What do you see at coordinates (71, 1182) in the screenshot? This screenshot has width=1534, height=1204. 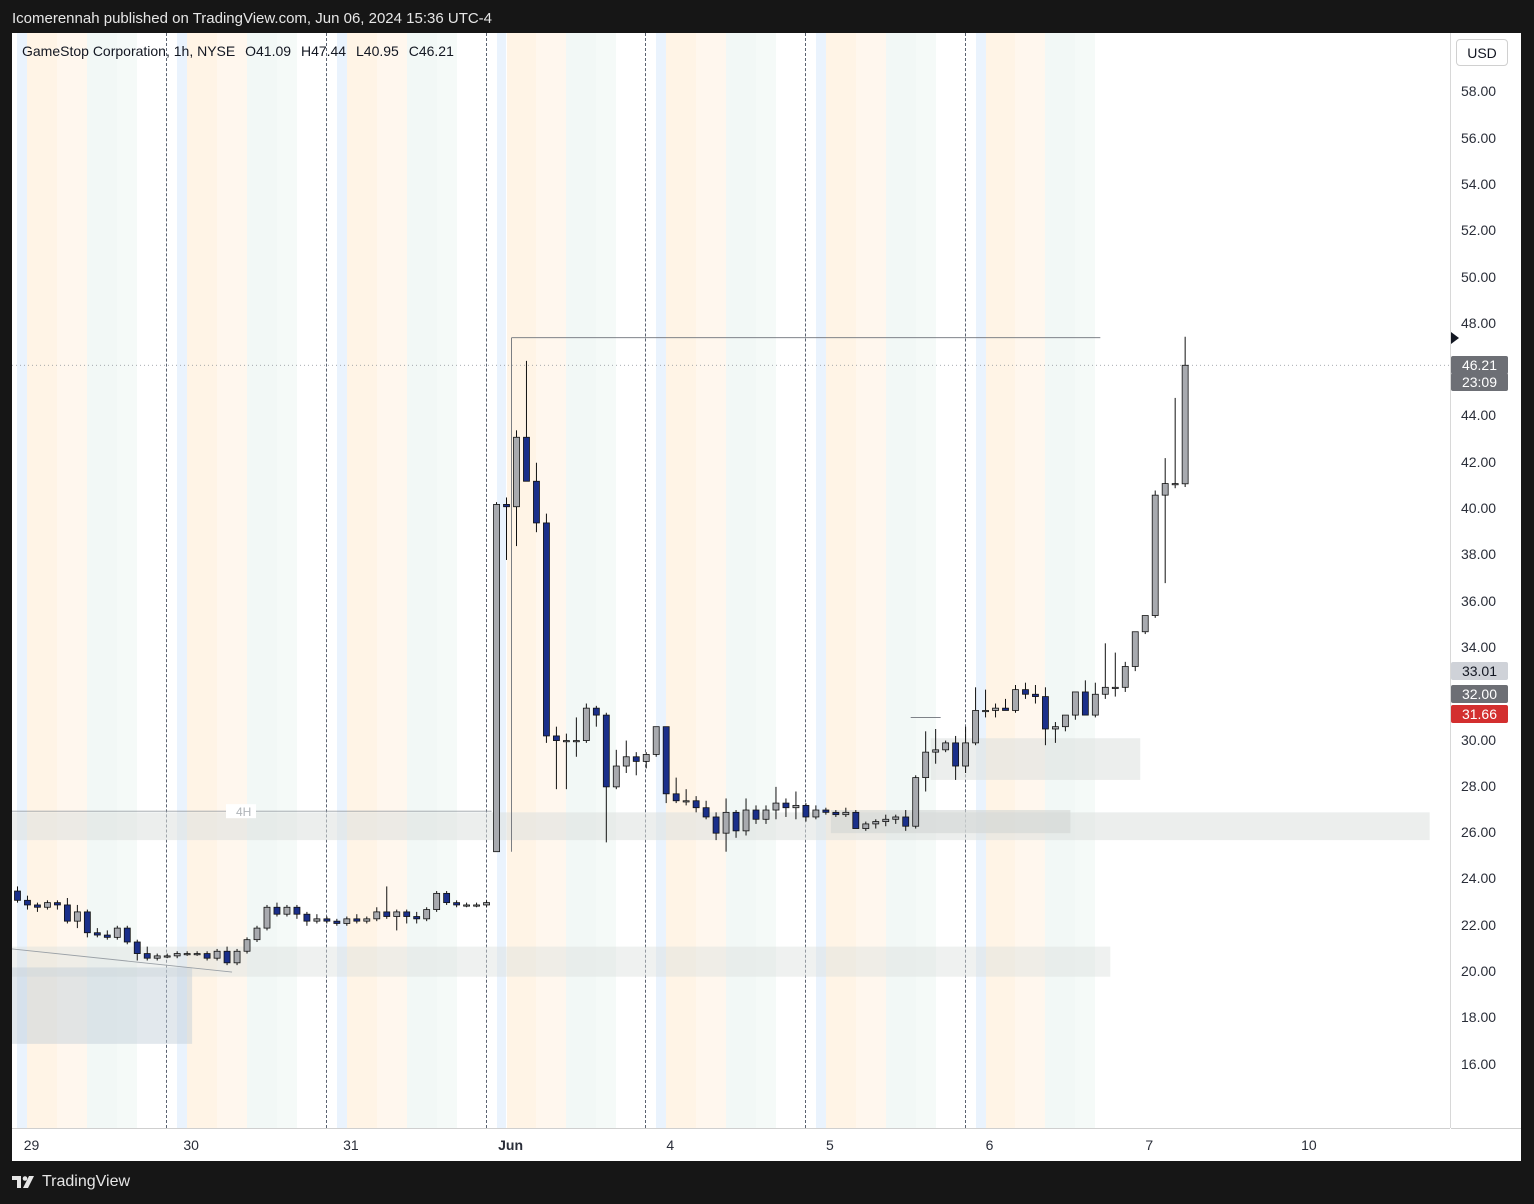 I see `tradingview-brand: TradingView` at bounding box center [71, 1182].